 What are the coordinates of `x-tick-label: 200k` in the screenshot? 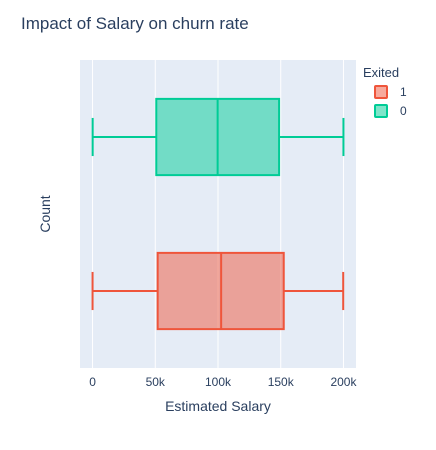 It's located at (343, 382).